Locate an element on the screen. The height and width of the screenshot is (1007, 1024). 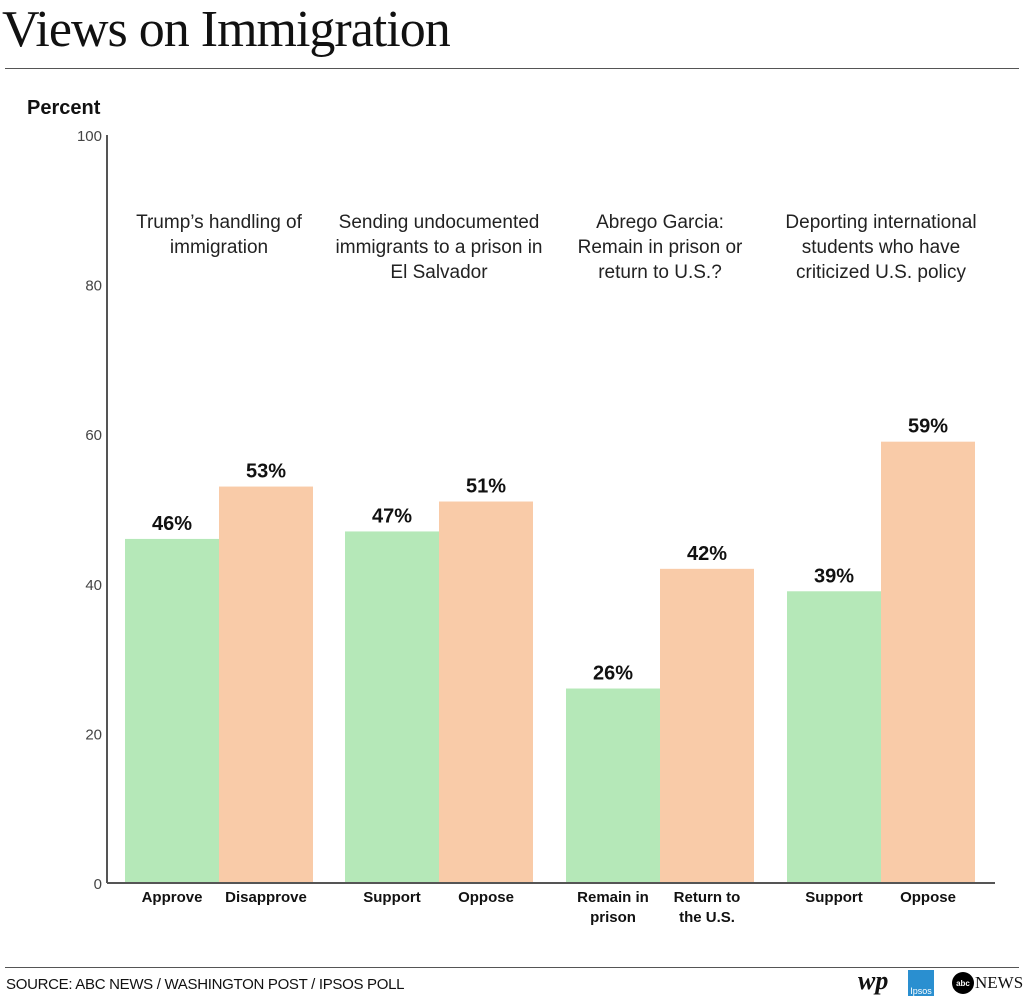
y-tick-label: 40 is located at coordinates (93, 585).